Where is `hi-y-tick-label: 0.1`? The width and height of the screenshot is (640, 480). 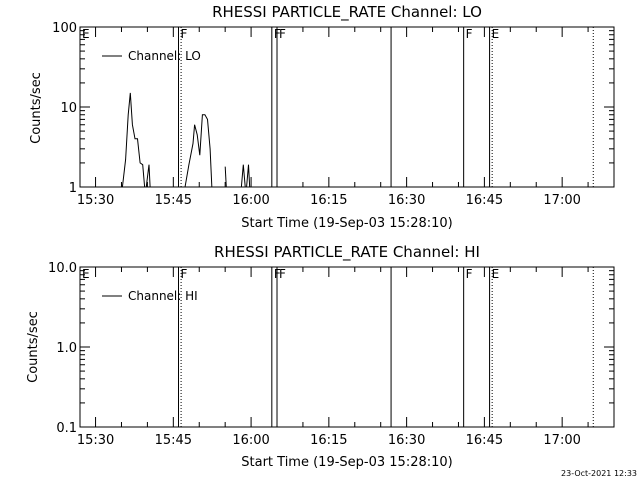 hi-y-tick-label: 0.1 is located at coordinates (66, 428).